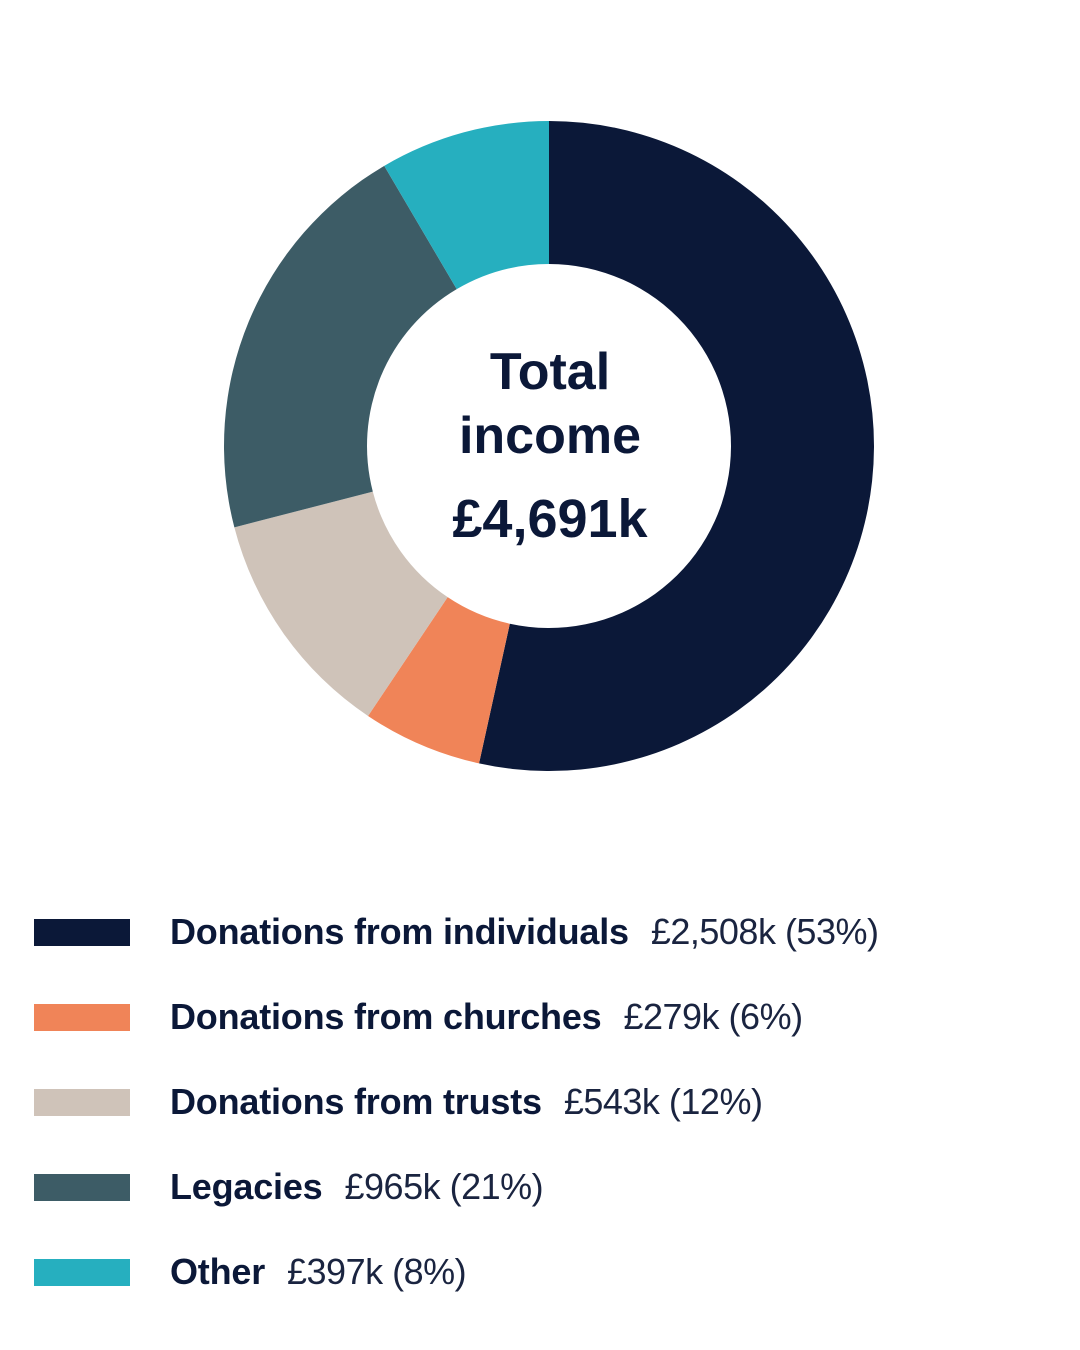  I want to click on legend-item-trusts: Donations from trusts £543k (12%), so click(544, 1102).